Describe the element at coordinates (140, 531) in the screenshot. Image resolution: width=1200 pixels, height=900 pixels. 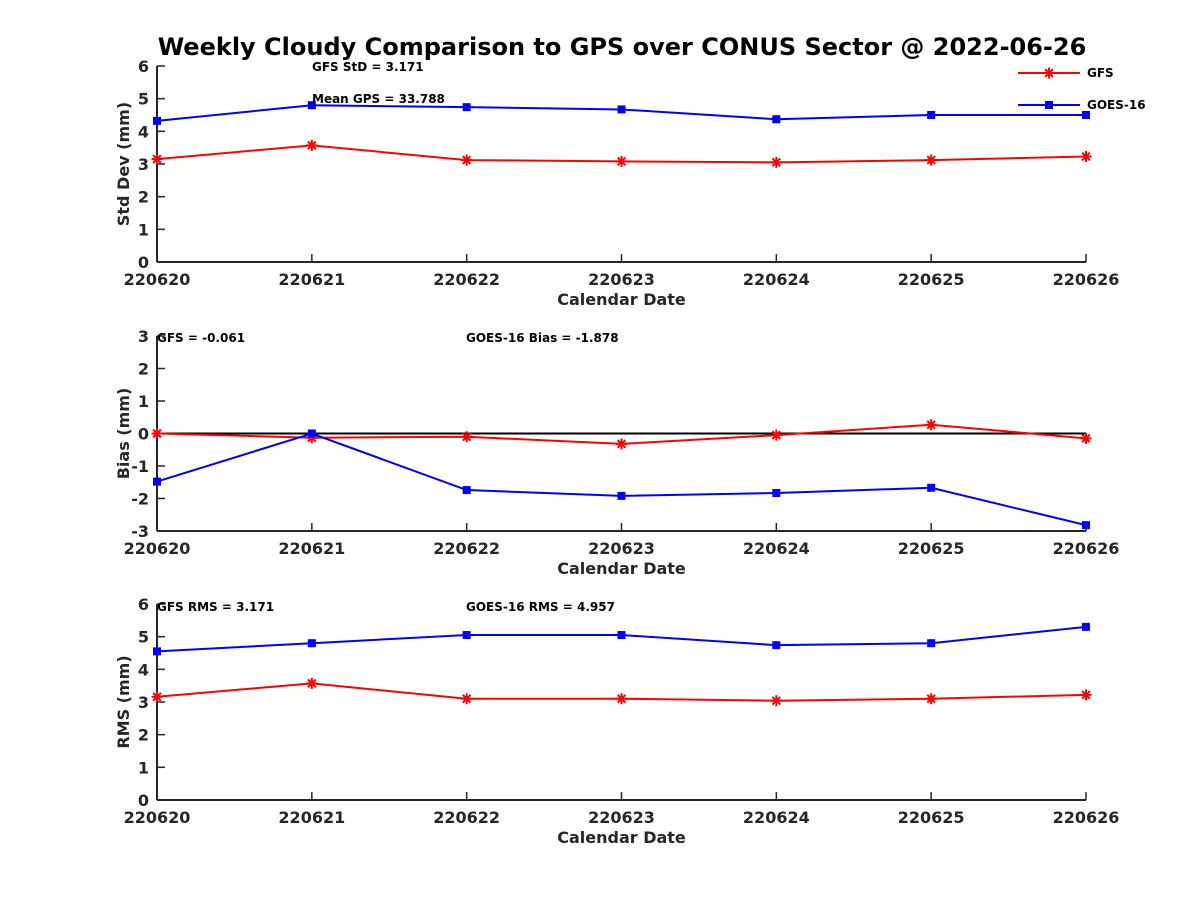
I see `bias-ytick-label-0: -3` at that location.